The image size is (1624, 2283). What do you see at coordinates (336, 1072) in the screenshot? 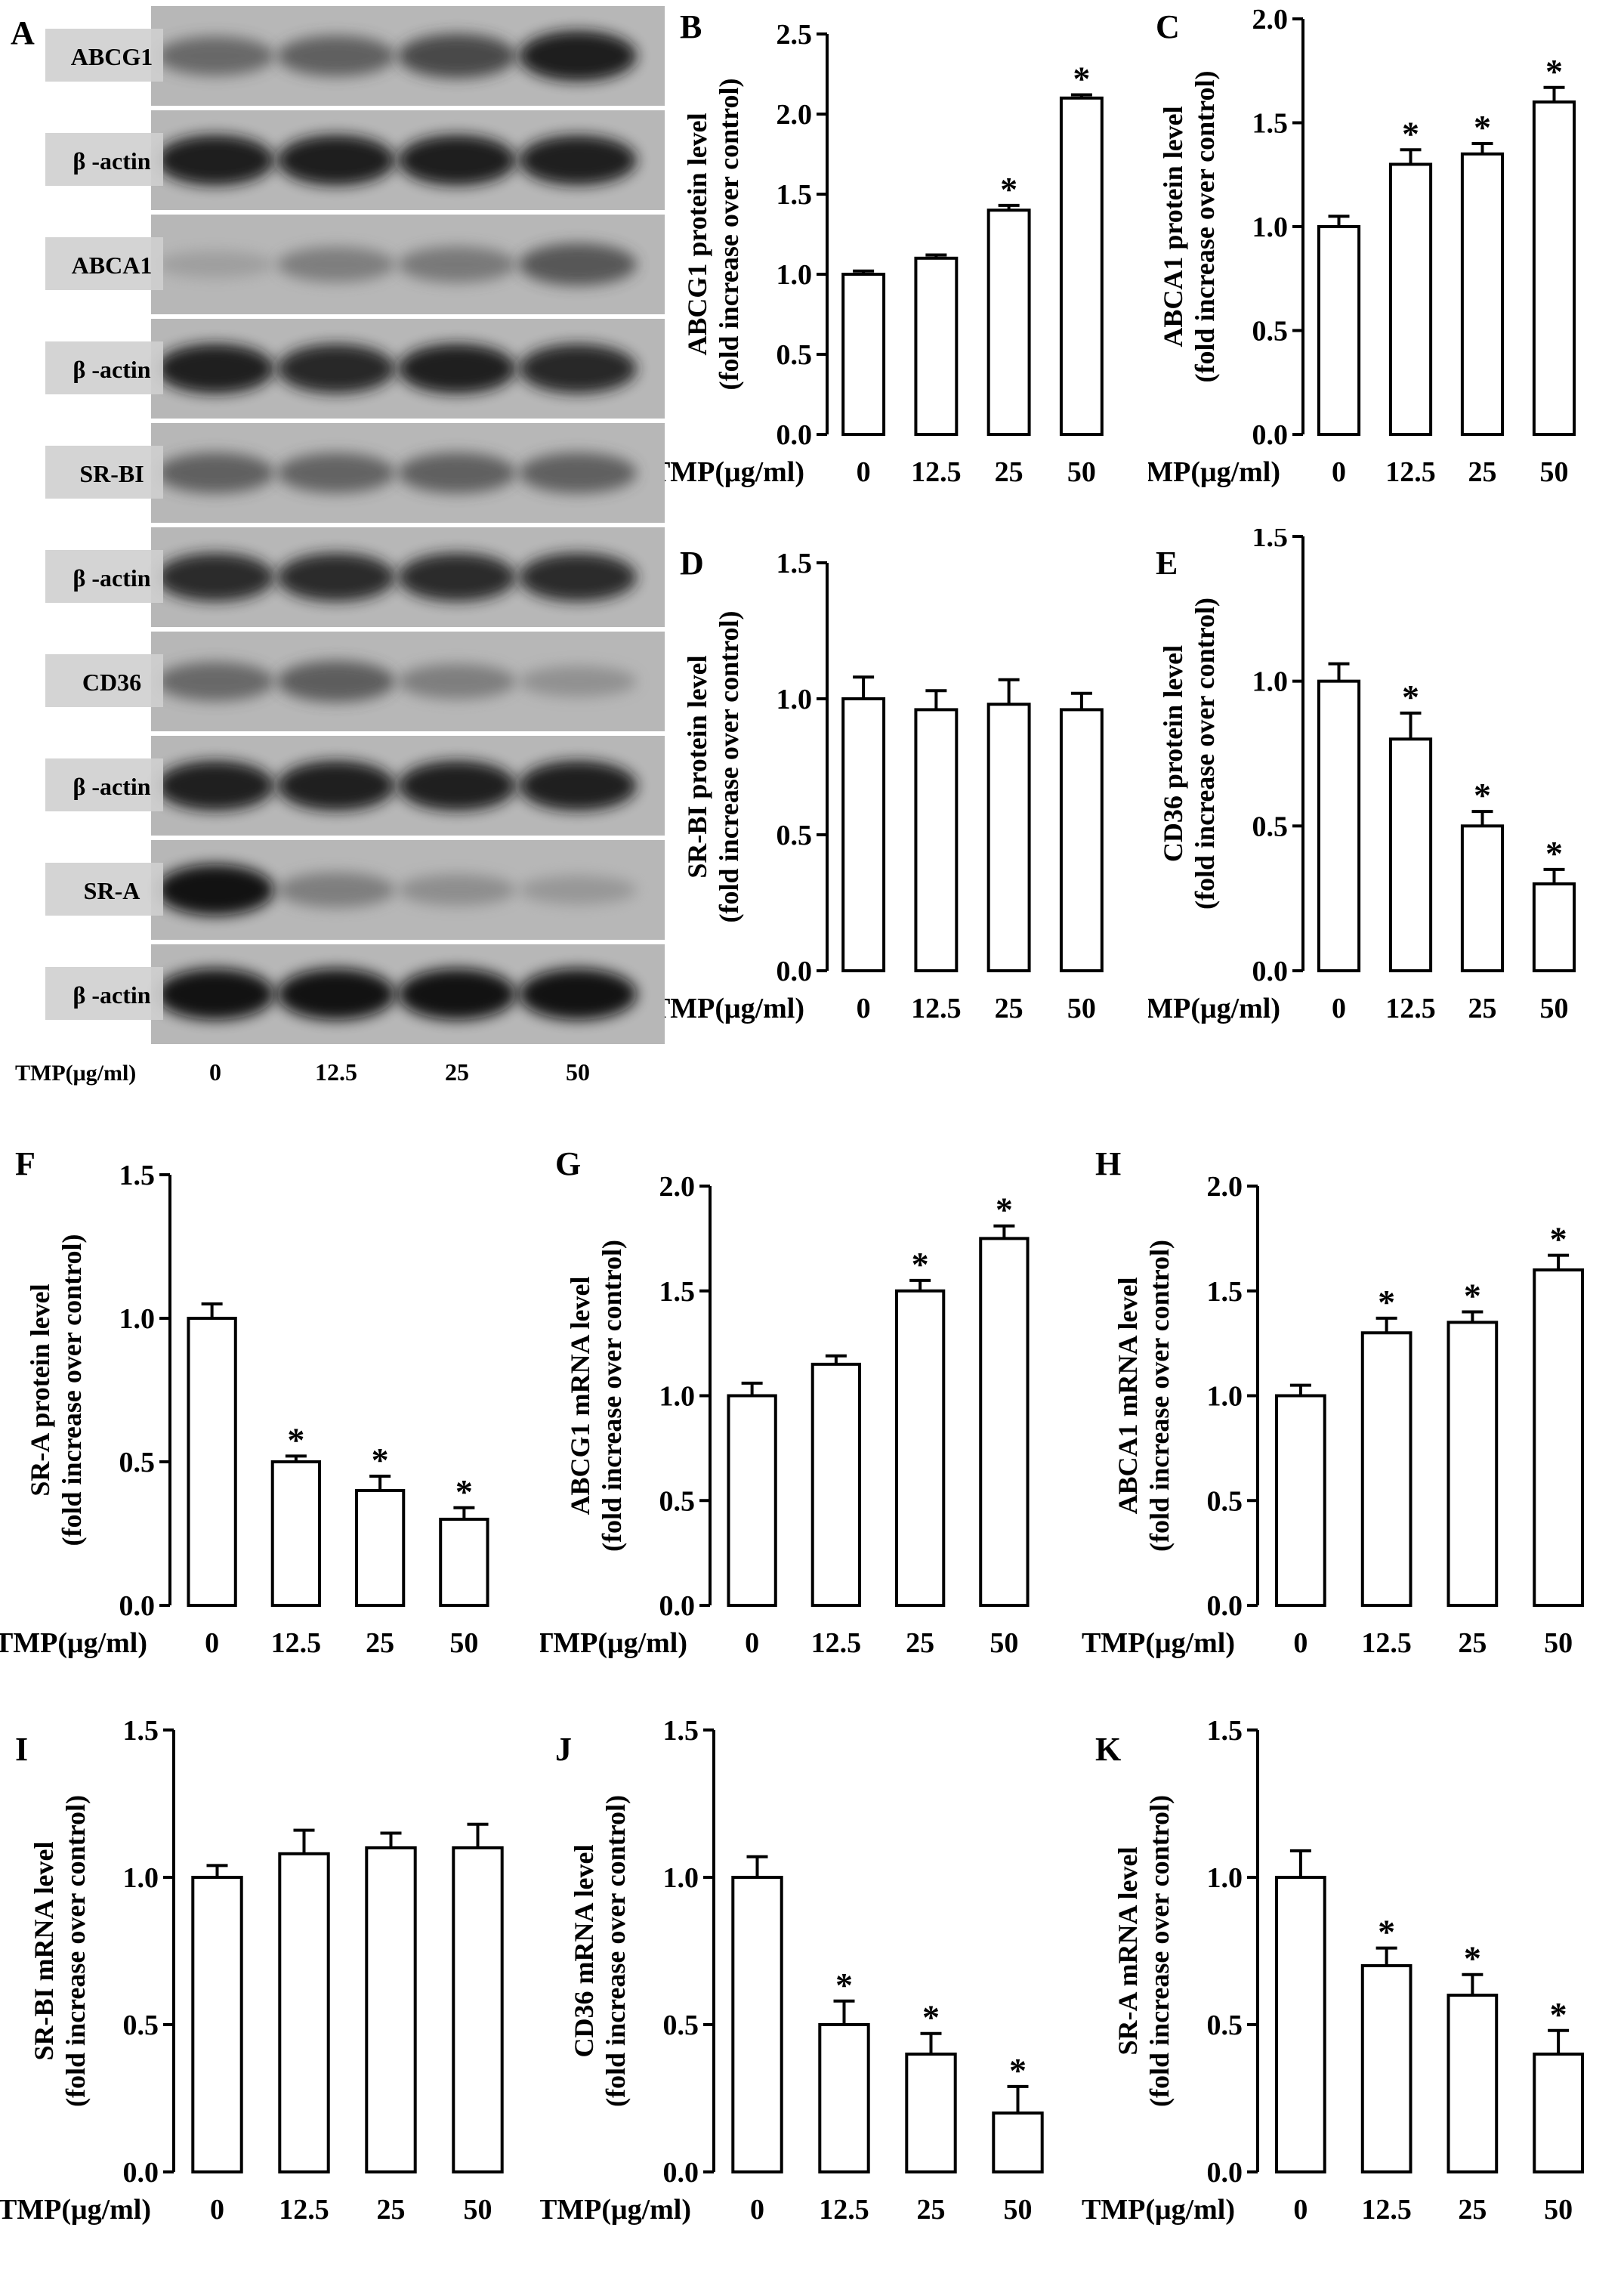
I see `blot-lane-label: 12.5` at bounding box center [336, 1072].